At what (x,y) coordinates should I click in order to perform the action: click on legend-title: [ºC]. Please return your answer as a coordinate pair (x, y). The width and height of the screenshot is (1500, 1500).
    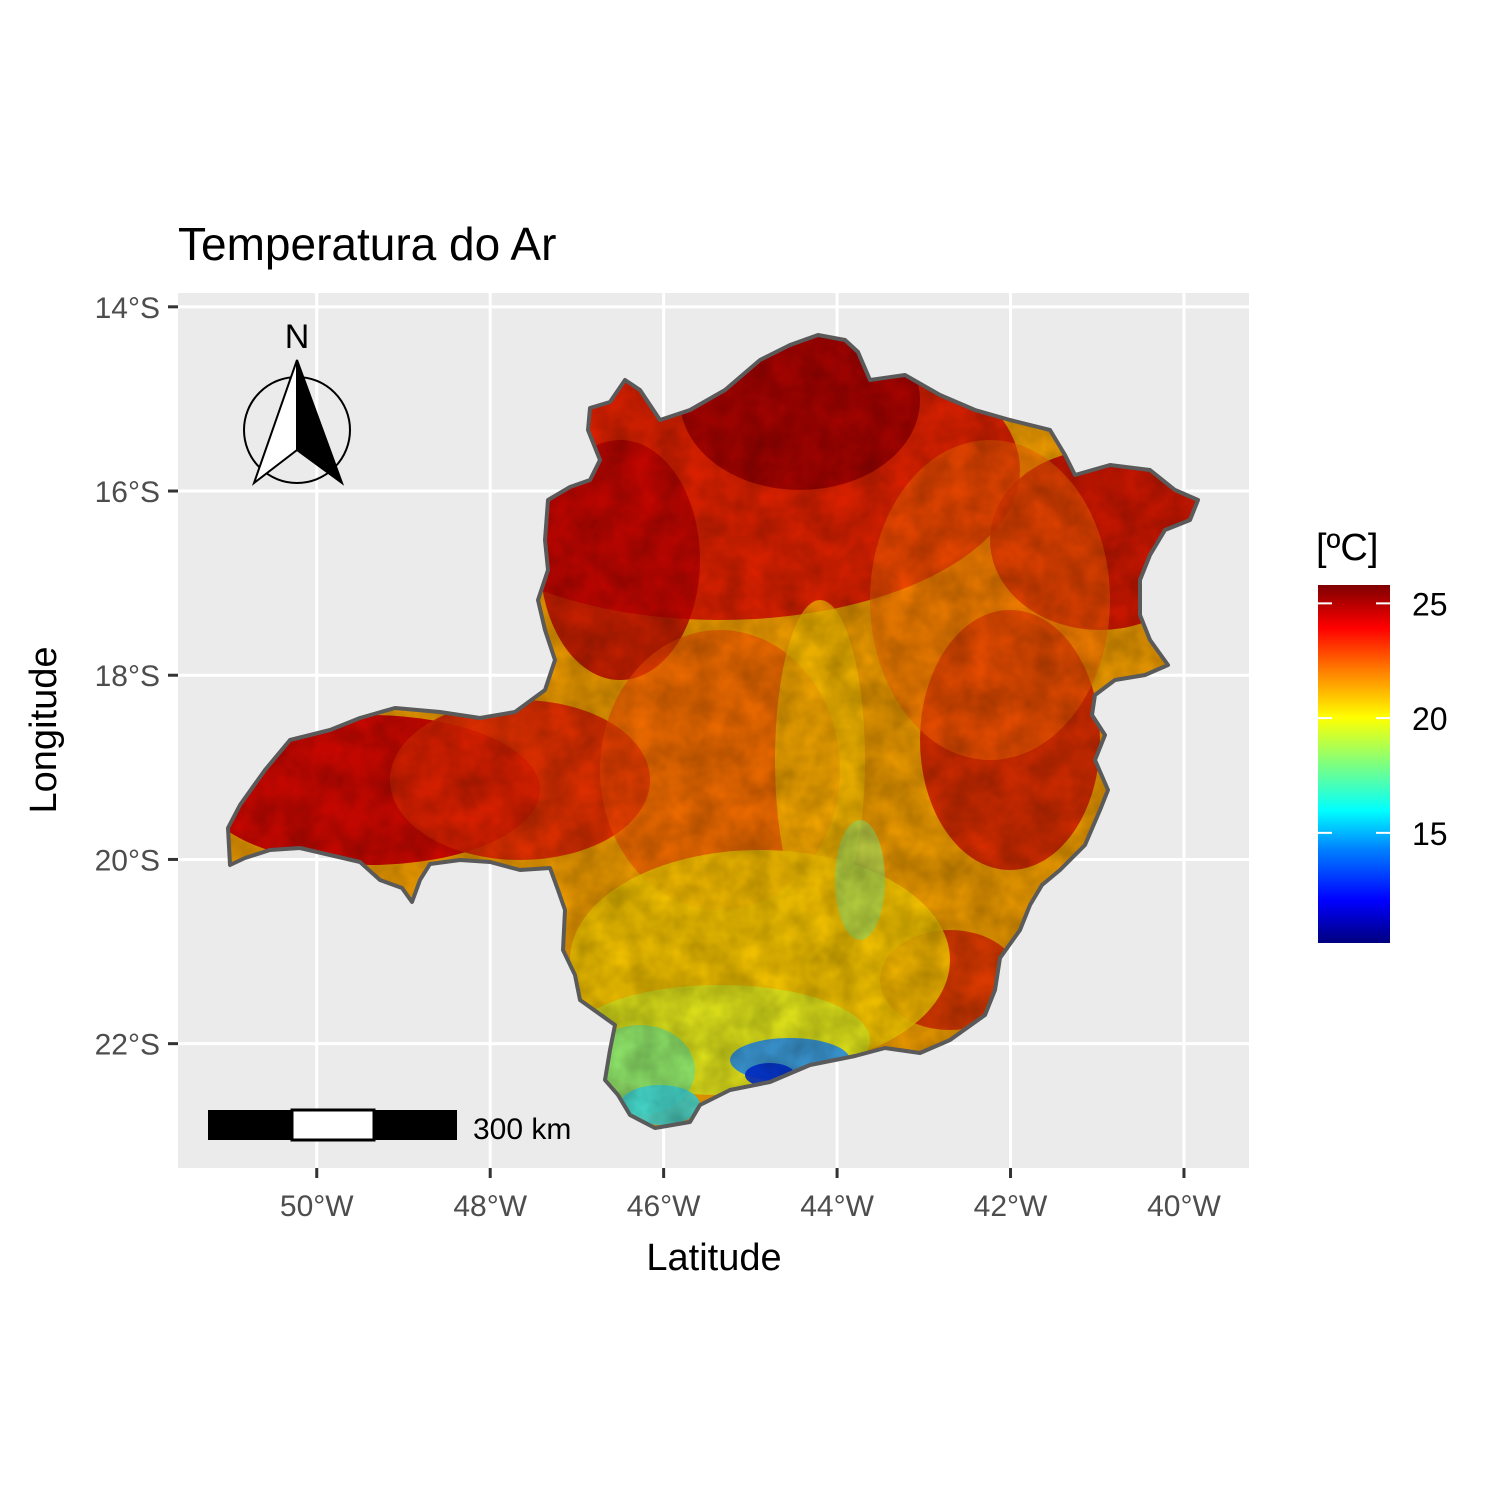
    Looking at the image, I should click on (1347, 548).